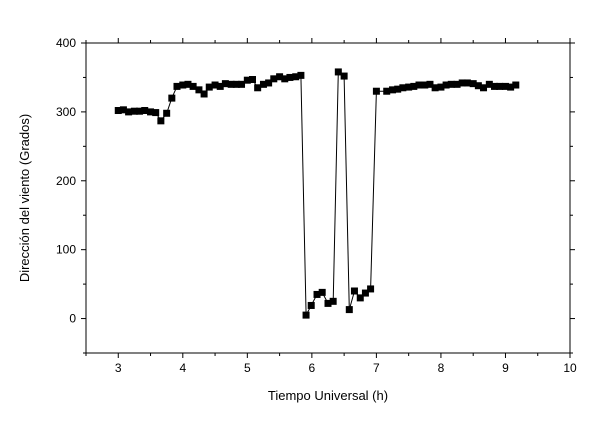  What do you see at coordinates (441, 368) in the screenshot?
I see `x-tick-label: 8` at bounding box center [441, 368].